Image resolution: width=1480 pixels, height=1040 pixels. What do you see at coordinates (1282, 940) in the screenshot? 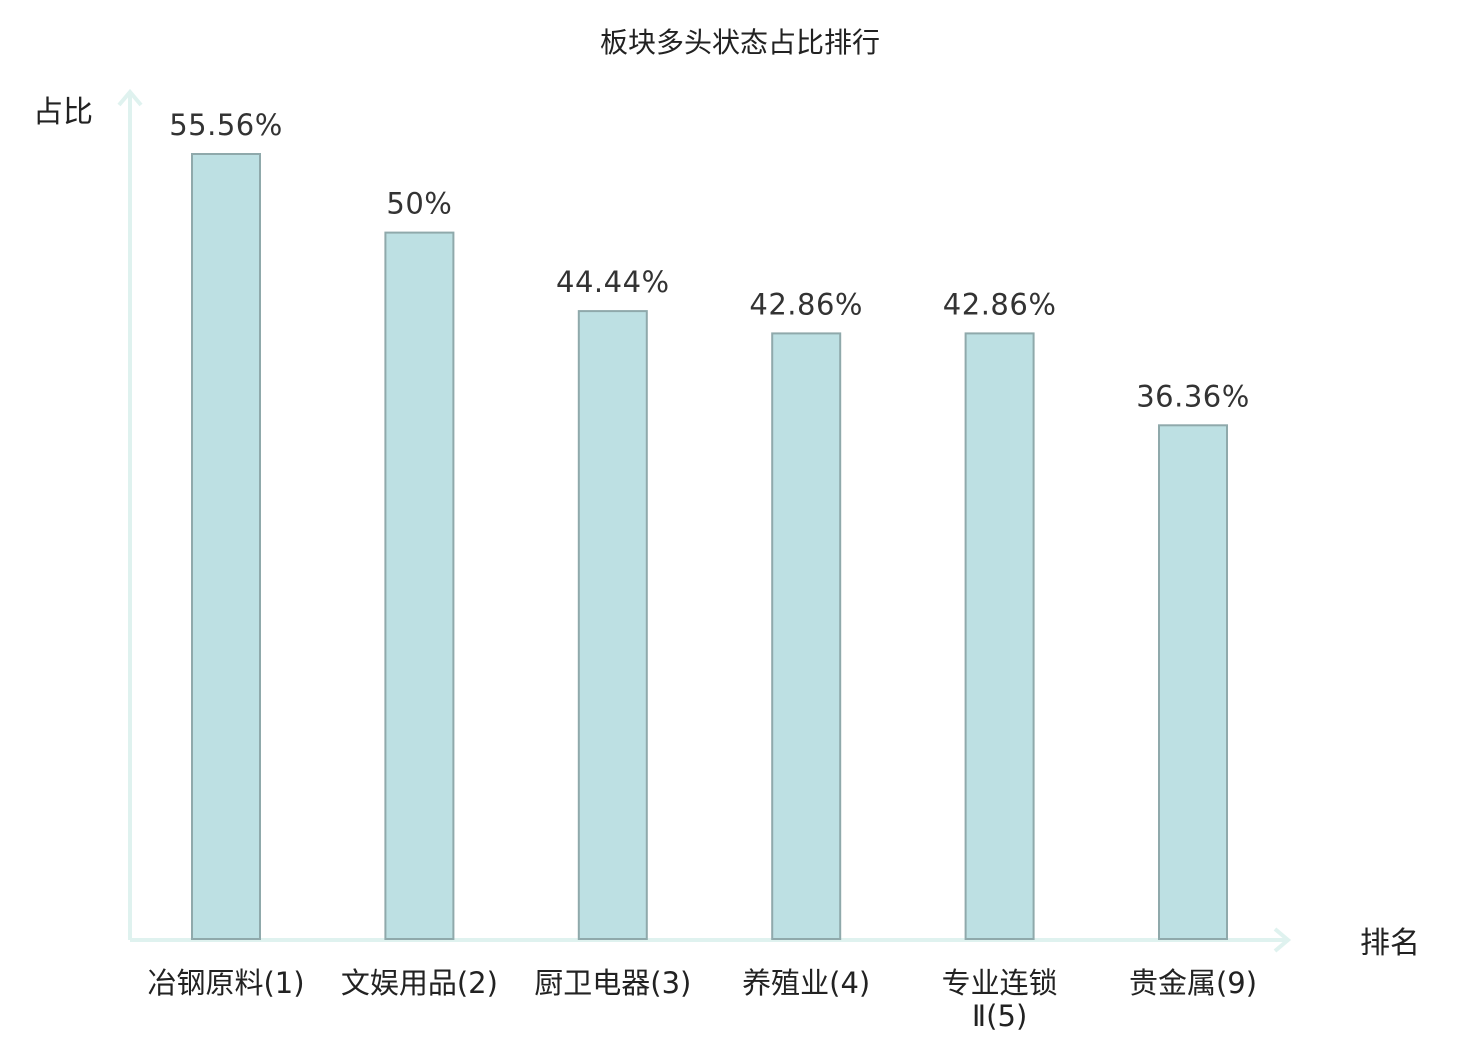
I see `x-axis-arrow` at bounding box center [1282, 940].